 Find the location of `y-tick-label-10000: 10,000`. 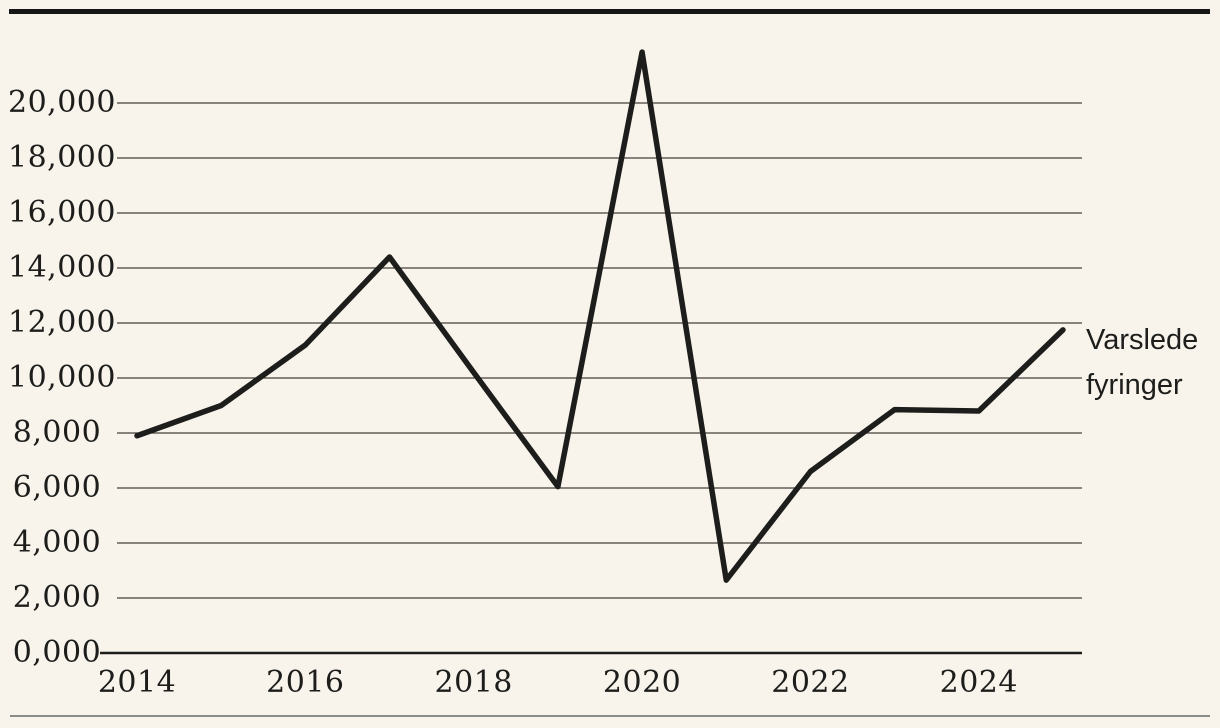

y-tick-label-10000: 10,000 is located at coordinates (62, 377).